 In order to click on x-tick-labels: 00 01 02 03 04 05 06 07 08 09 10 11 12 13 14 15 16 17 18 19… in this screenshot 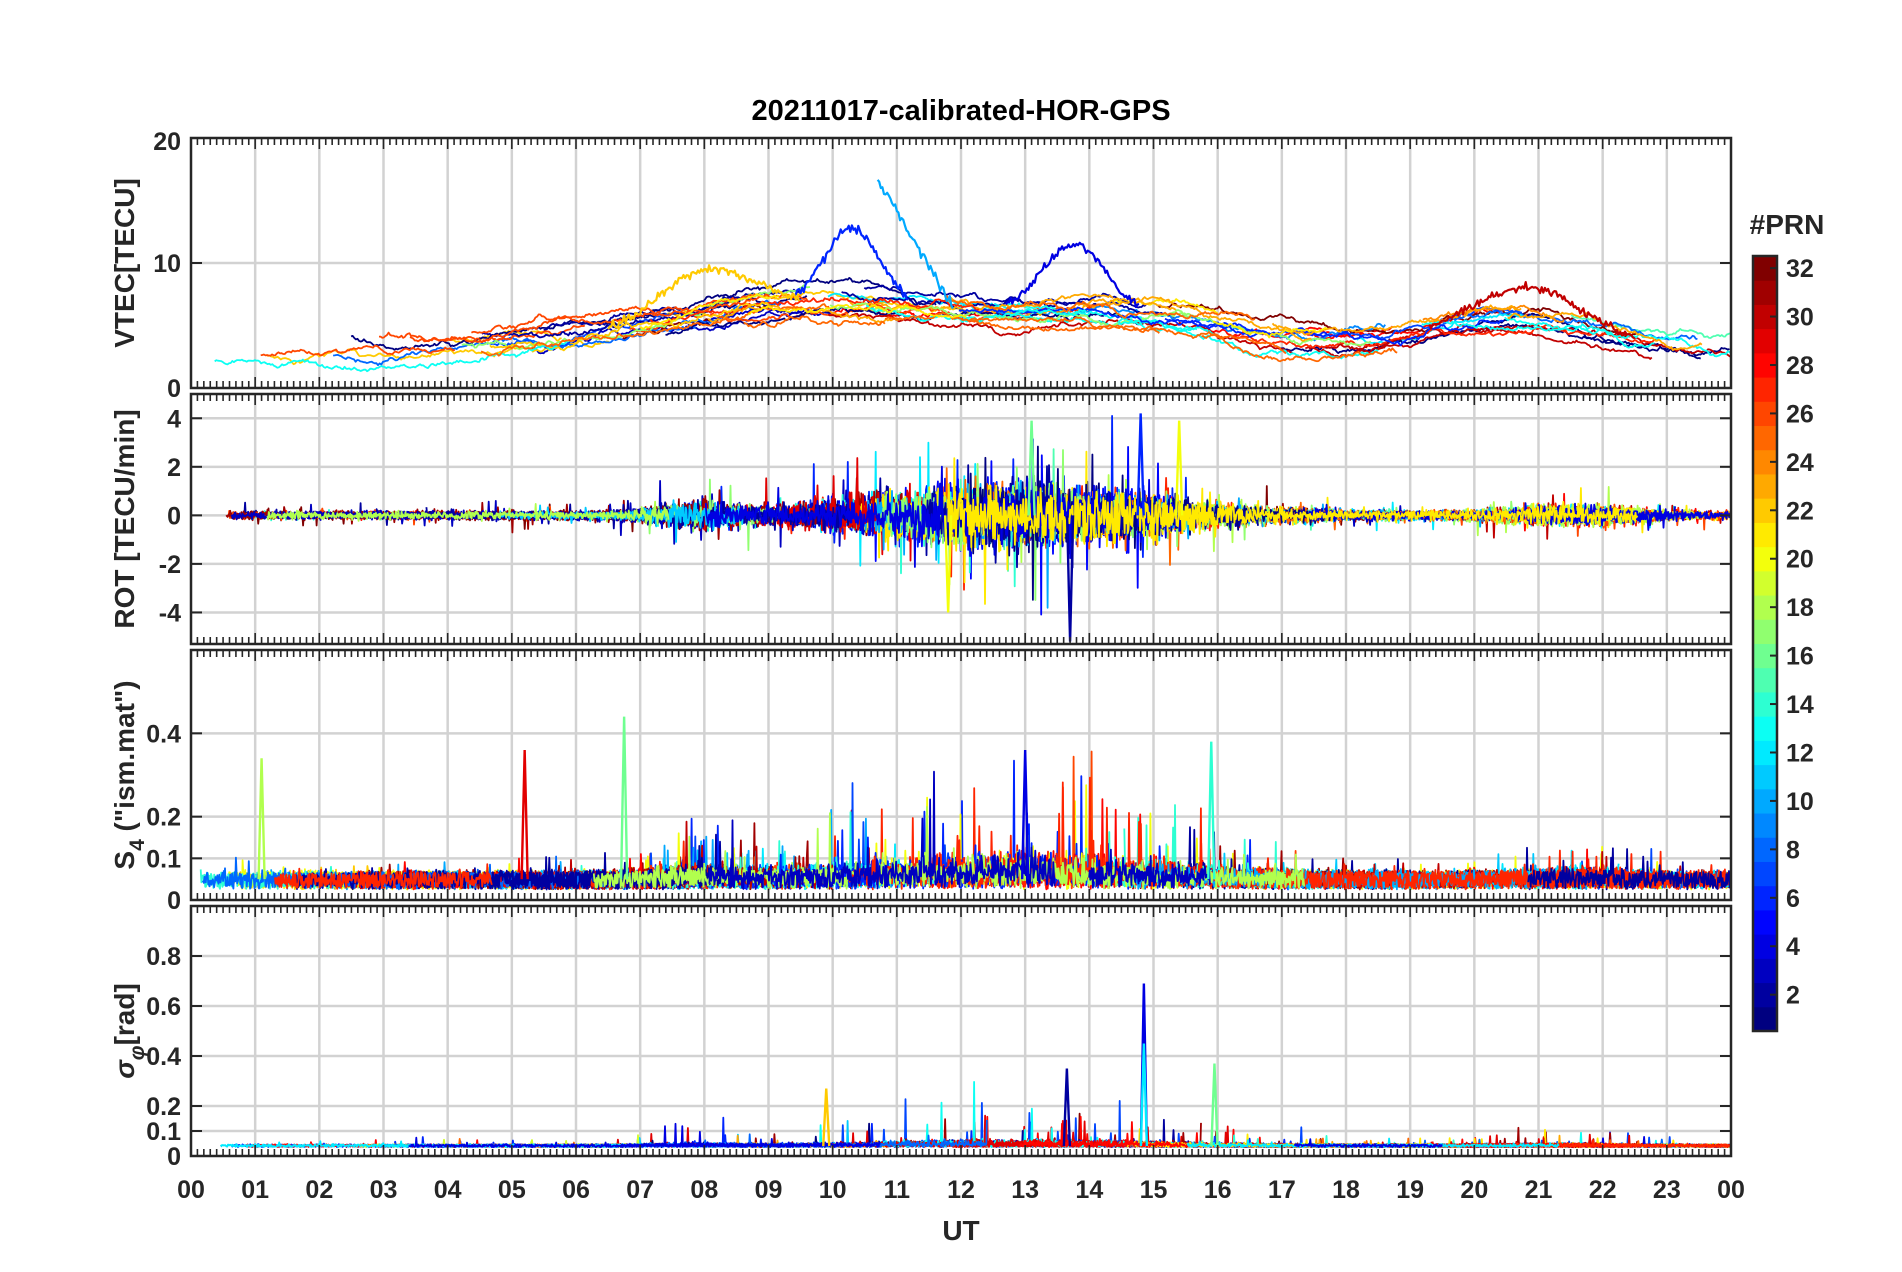, I will do `click(961, 1190)`.